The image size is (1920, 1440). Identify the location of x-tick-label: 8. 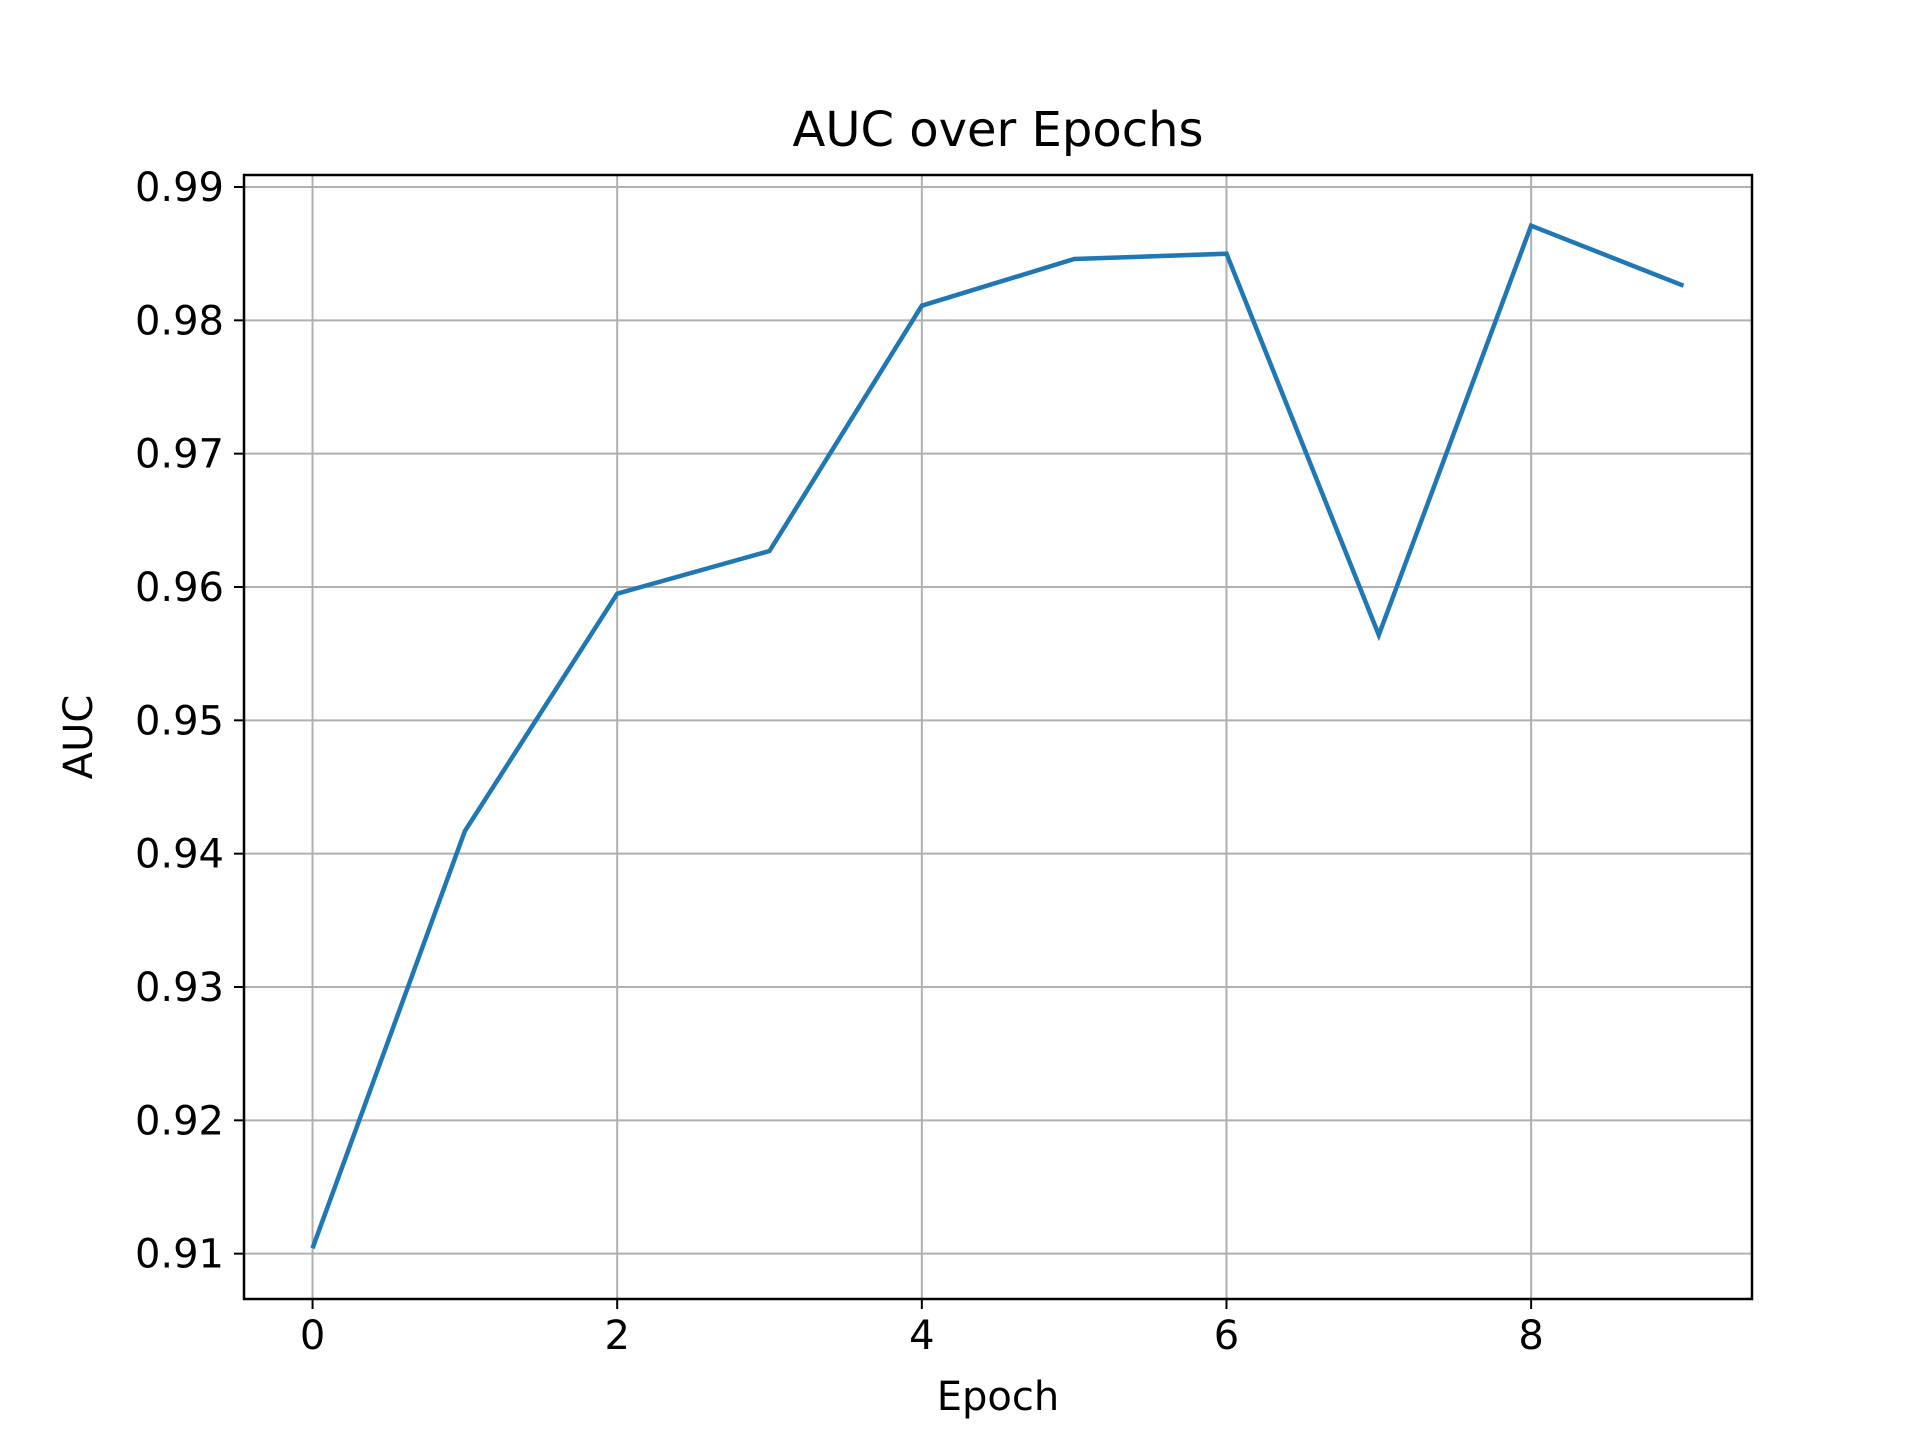
(1530, 1336).